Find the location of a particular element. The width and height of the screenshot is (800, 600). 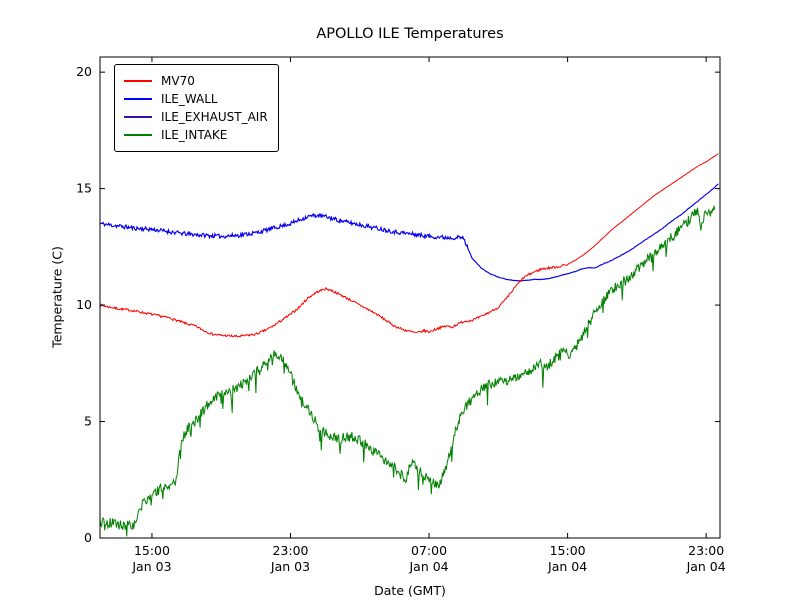

legend-line-sample-ILE_INTAKE is located at coordinates (138, 135).